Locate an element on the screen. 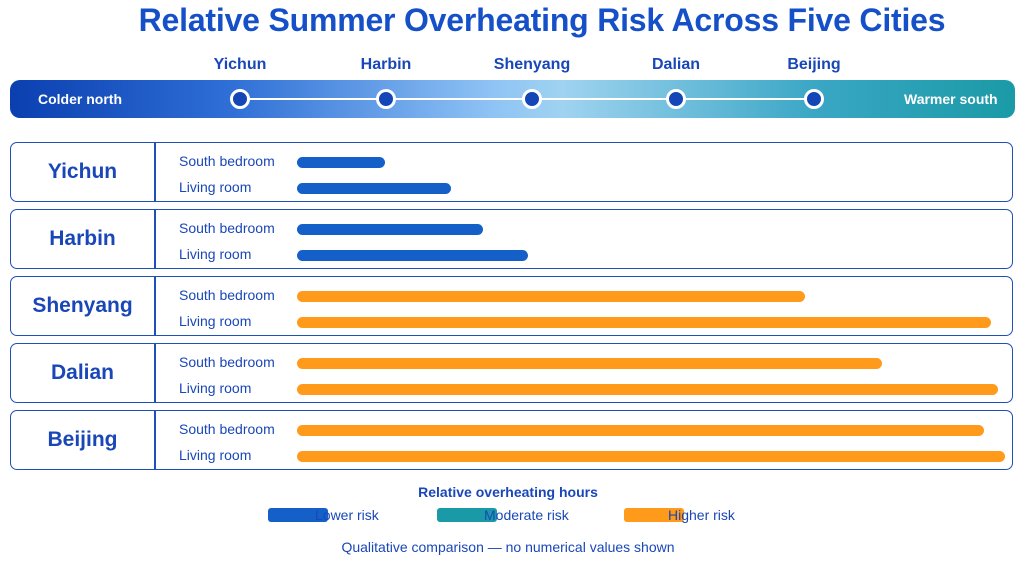 Image resolution: width=1024 pixels, height=562 pixels. scale-right-label: Warmer south is located at coordinates (951, 99).